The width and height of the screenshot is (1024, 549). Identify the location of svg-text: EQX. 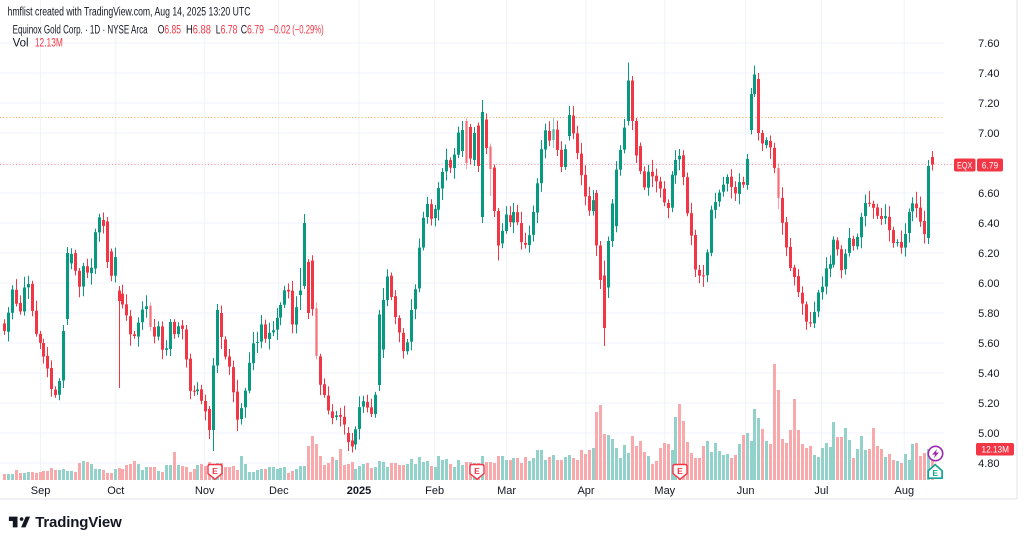
(965, 165).